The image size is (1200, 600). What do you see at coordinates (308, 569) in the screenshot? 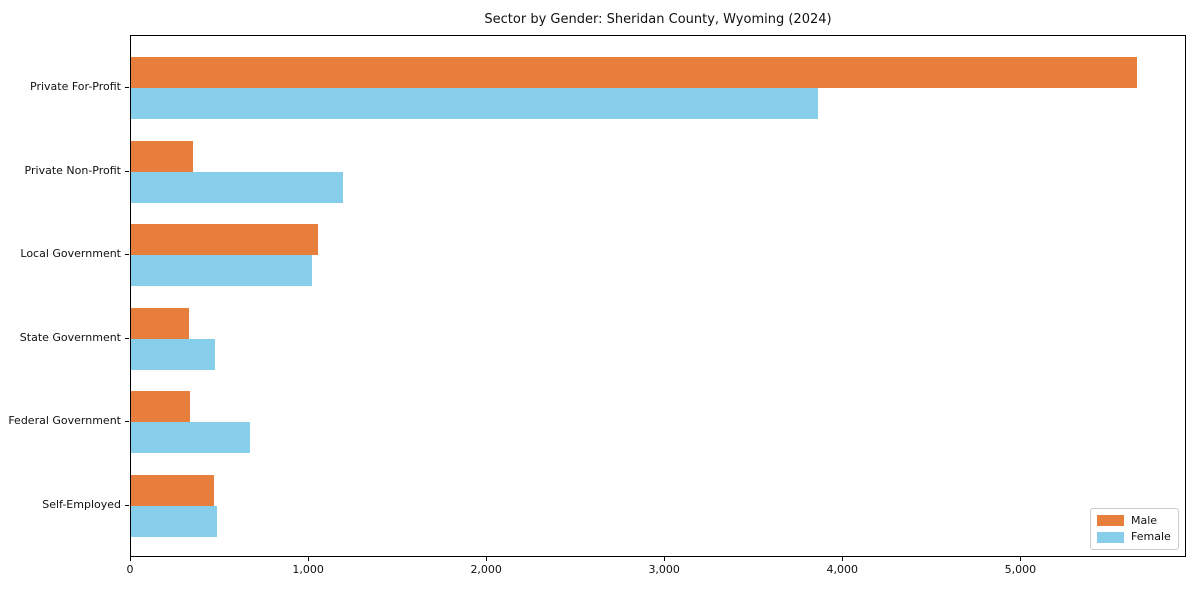
I see `x-tick-label: 1,000` at bounding box center [308, 569].